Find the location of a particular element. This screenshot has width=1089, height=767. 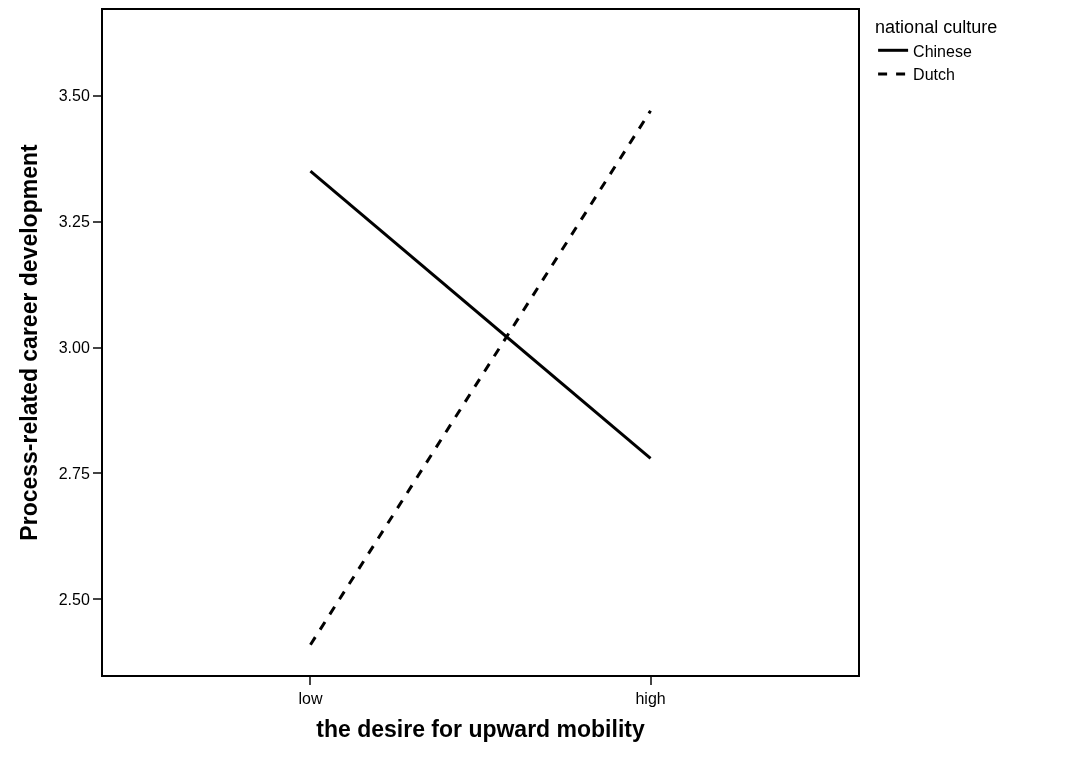

x-tick-label: high is located at coordinates (650, 699).